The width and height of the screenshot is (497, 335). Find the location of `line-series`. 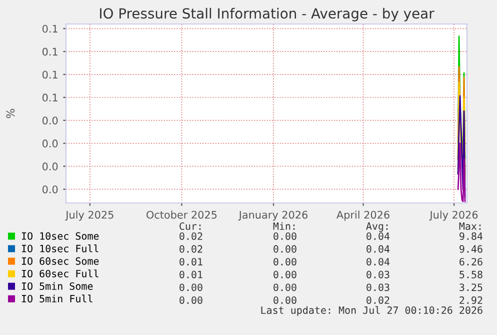

line-series is located at coordinates (461, 172).